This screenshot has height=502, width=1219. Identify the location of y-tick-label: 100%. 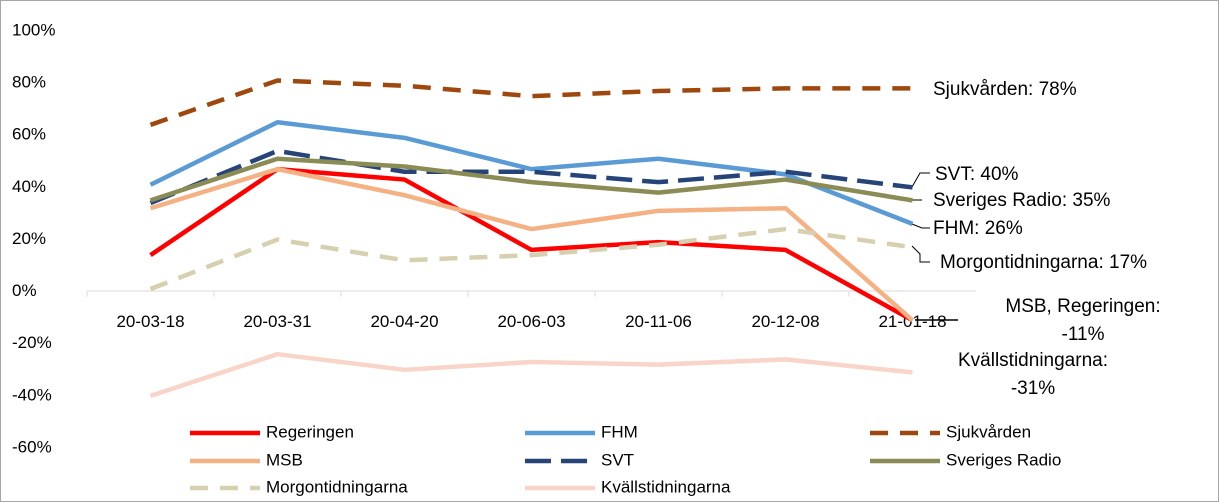
(33, 29).